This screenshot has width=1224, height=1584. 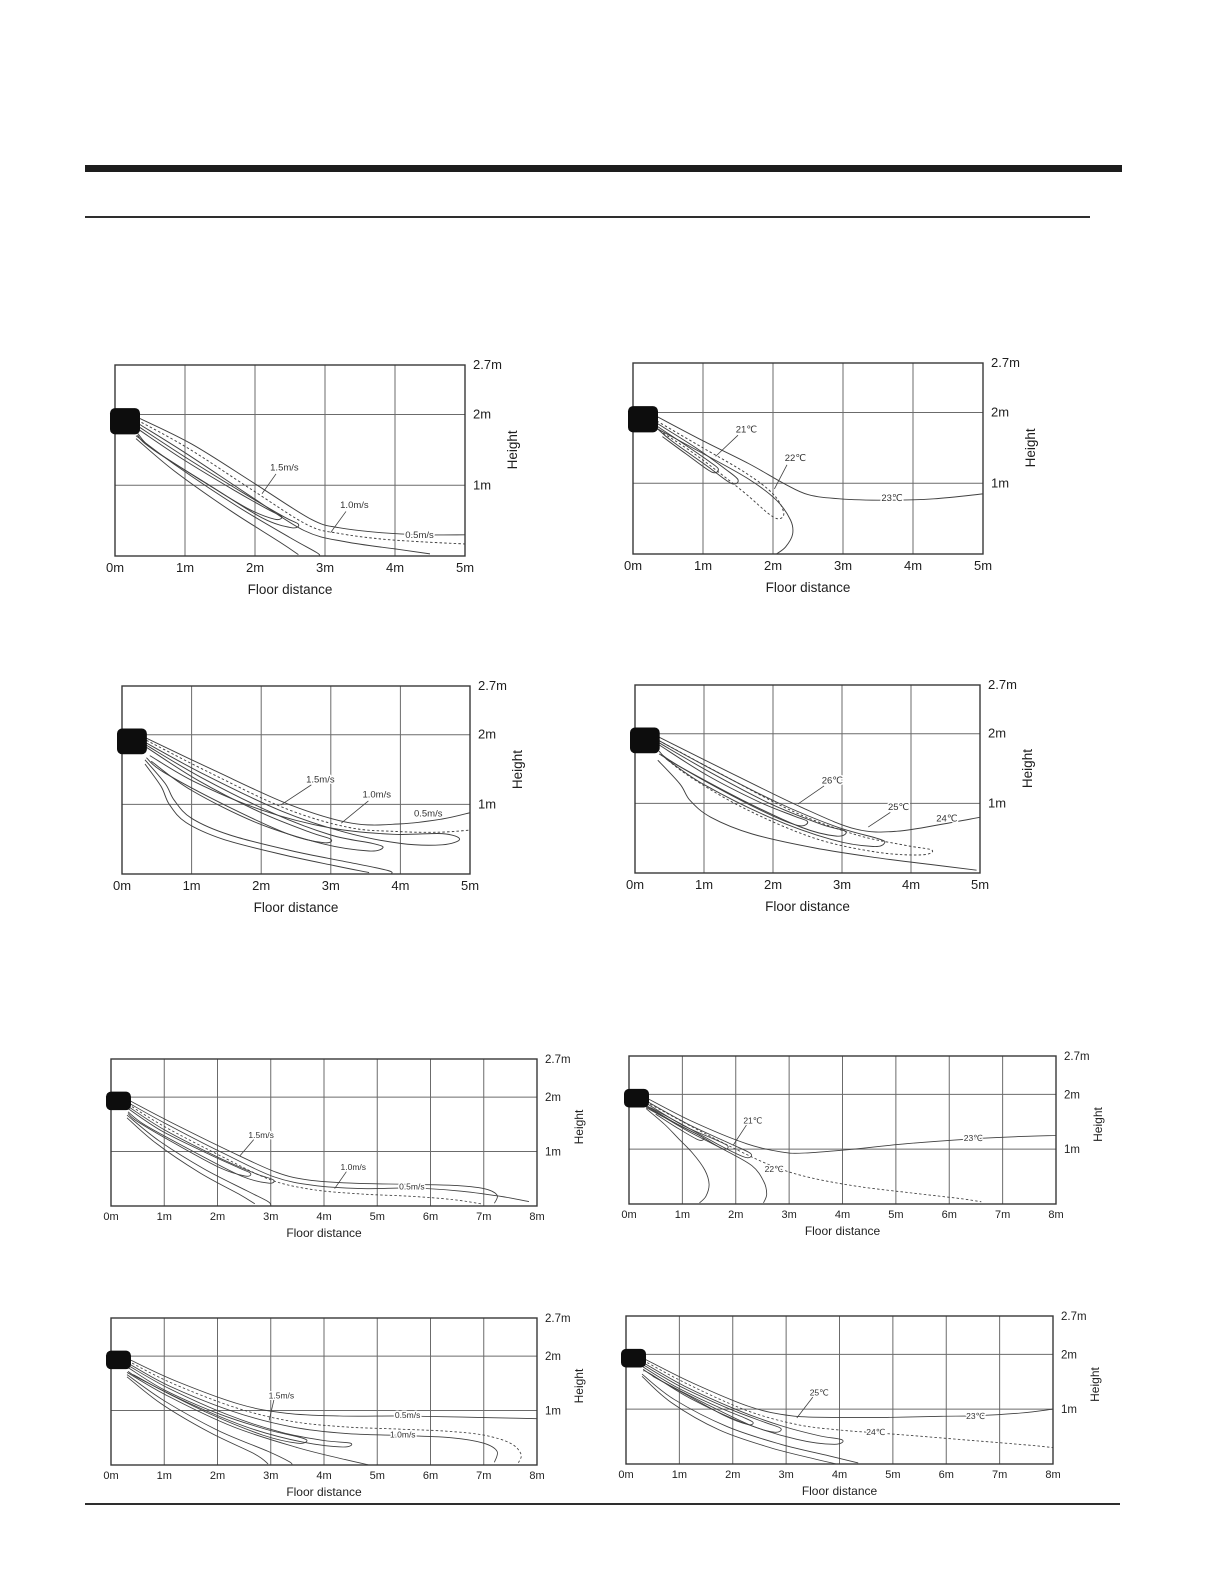 What do you see at coordinates (603, 168) in the screenshot?
I see `header-bar` at bounding box center [603, 168].